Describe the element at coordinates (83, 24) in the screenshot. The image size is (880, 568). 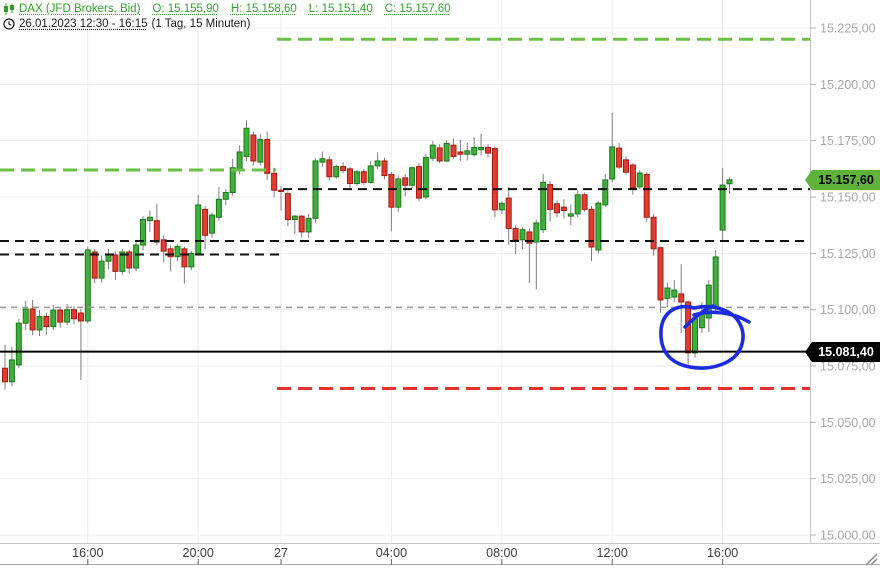
I see `date-range: 26.01.2023 12:30 - 16:15` at that location.